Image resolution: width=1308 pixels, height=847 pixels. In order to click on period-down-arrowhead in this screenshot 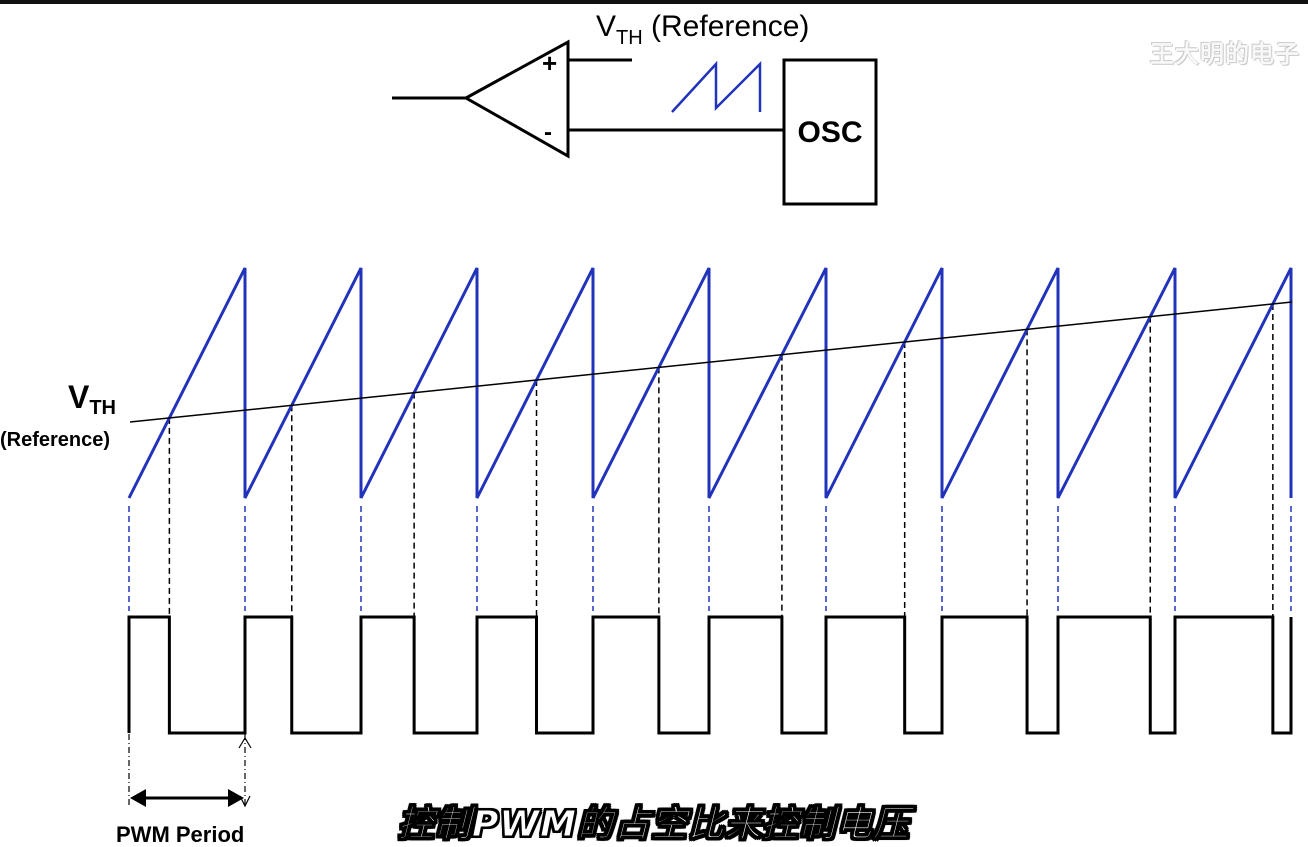, I will do `click(245, 801)`.